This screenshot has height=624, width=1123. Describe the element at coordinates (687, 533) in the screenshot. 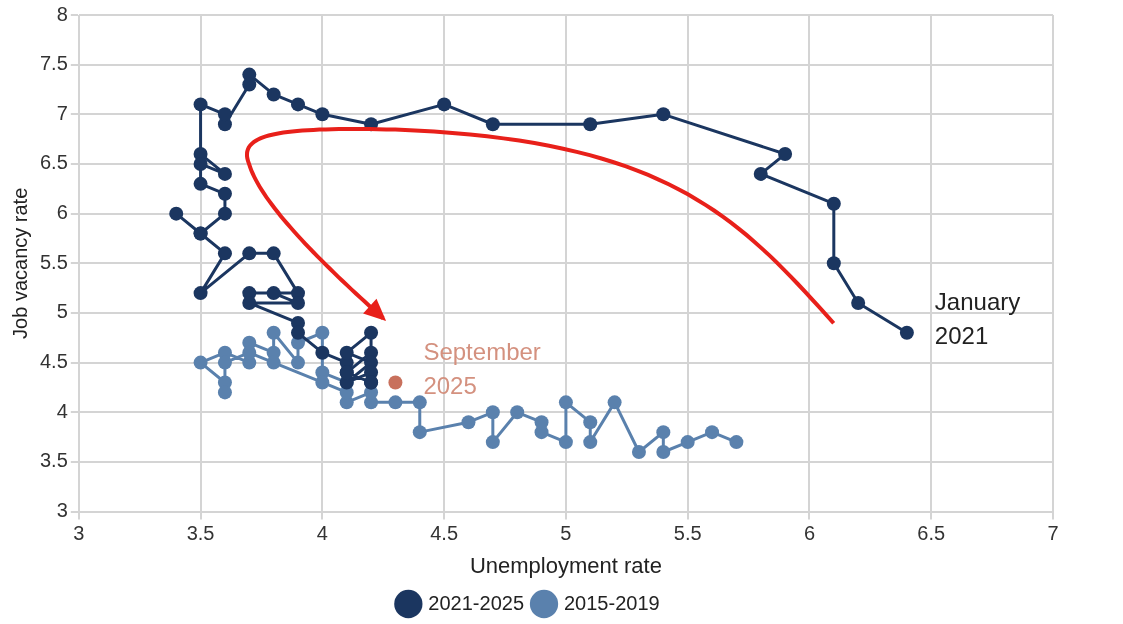

I see `x-tick-label: 5.5` at that location.